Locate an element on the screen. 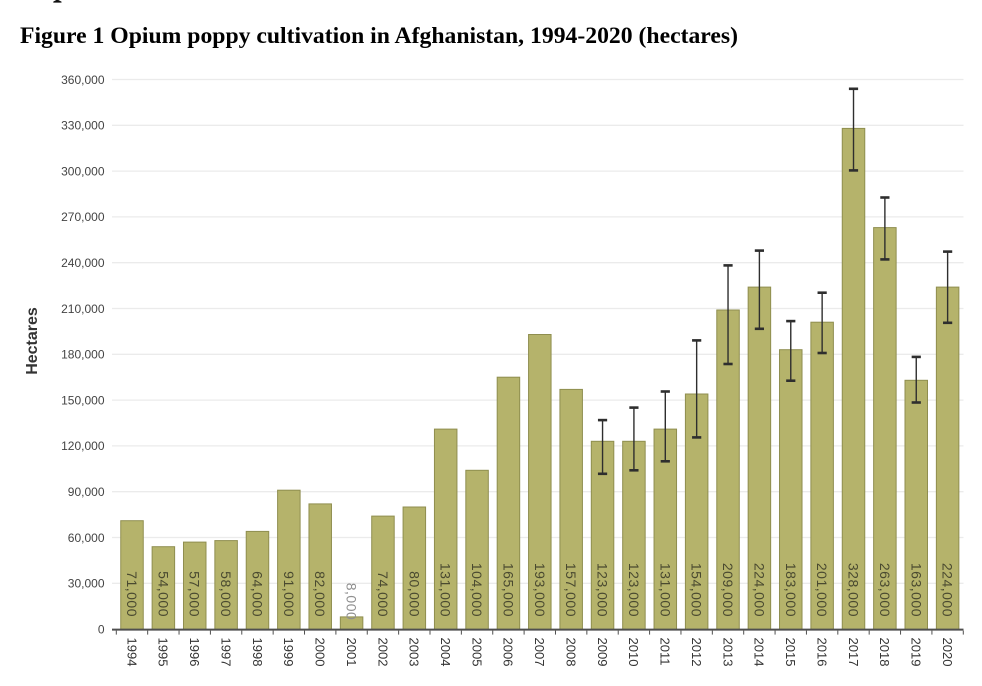  svg-text: 193,000 is located at coordinates (540, 590).